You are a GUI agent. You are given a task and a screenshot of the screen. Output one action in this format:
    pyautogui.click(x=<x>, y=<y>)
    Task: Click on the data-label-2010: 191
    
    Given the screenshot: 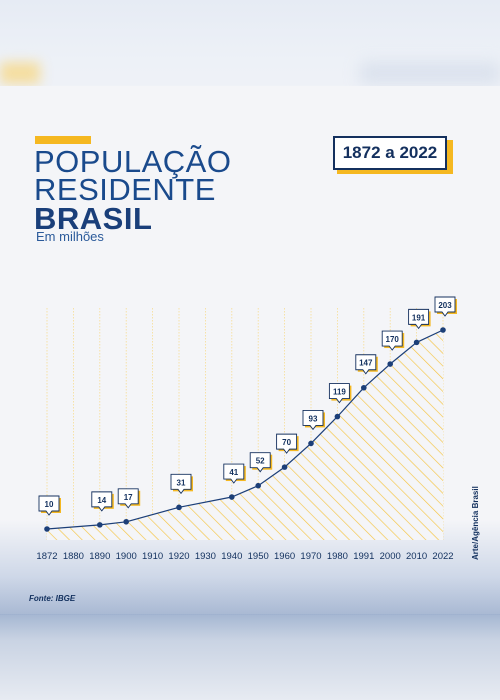 What is the action you would take?
    pyautogui.click(x=419, y=319)
    